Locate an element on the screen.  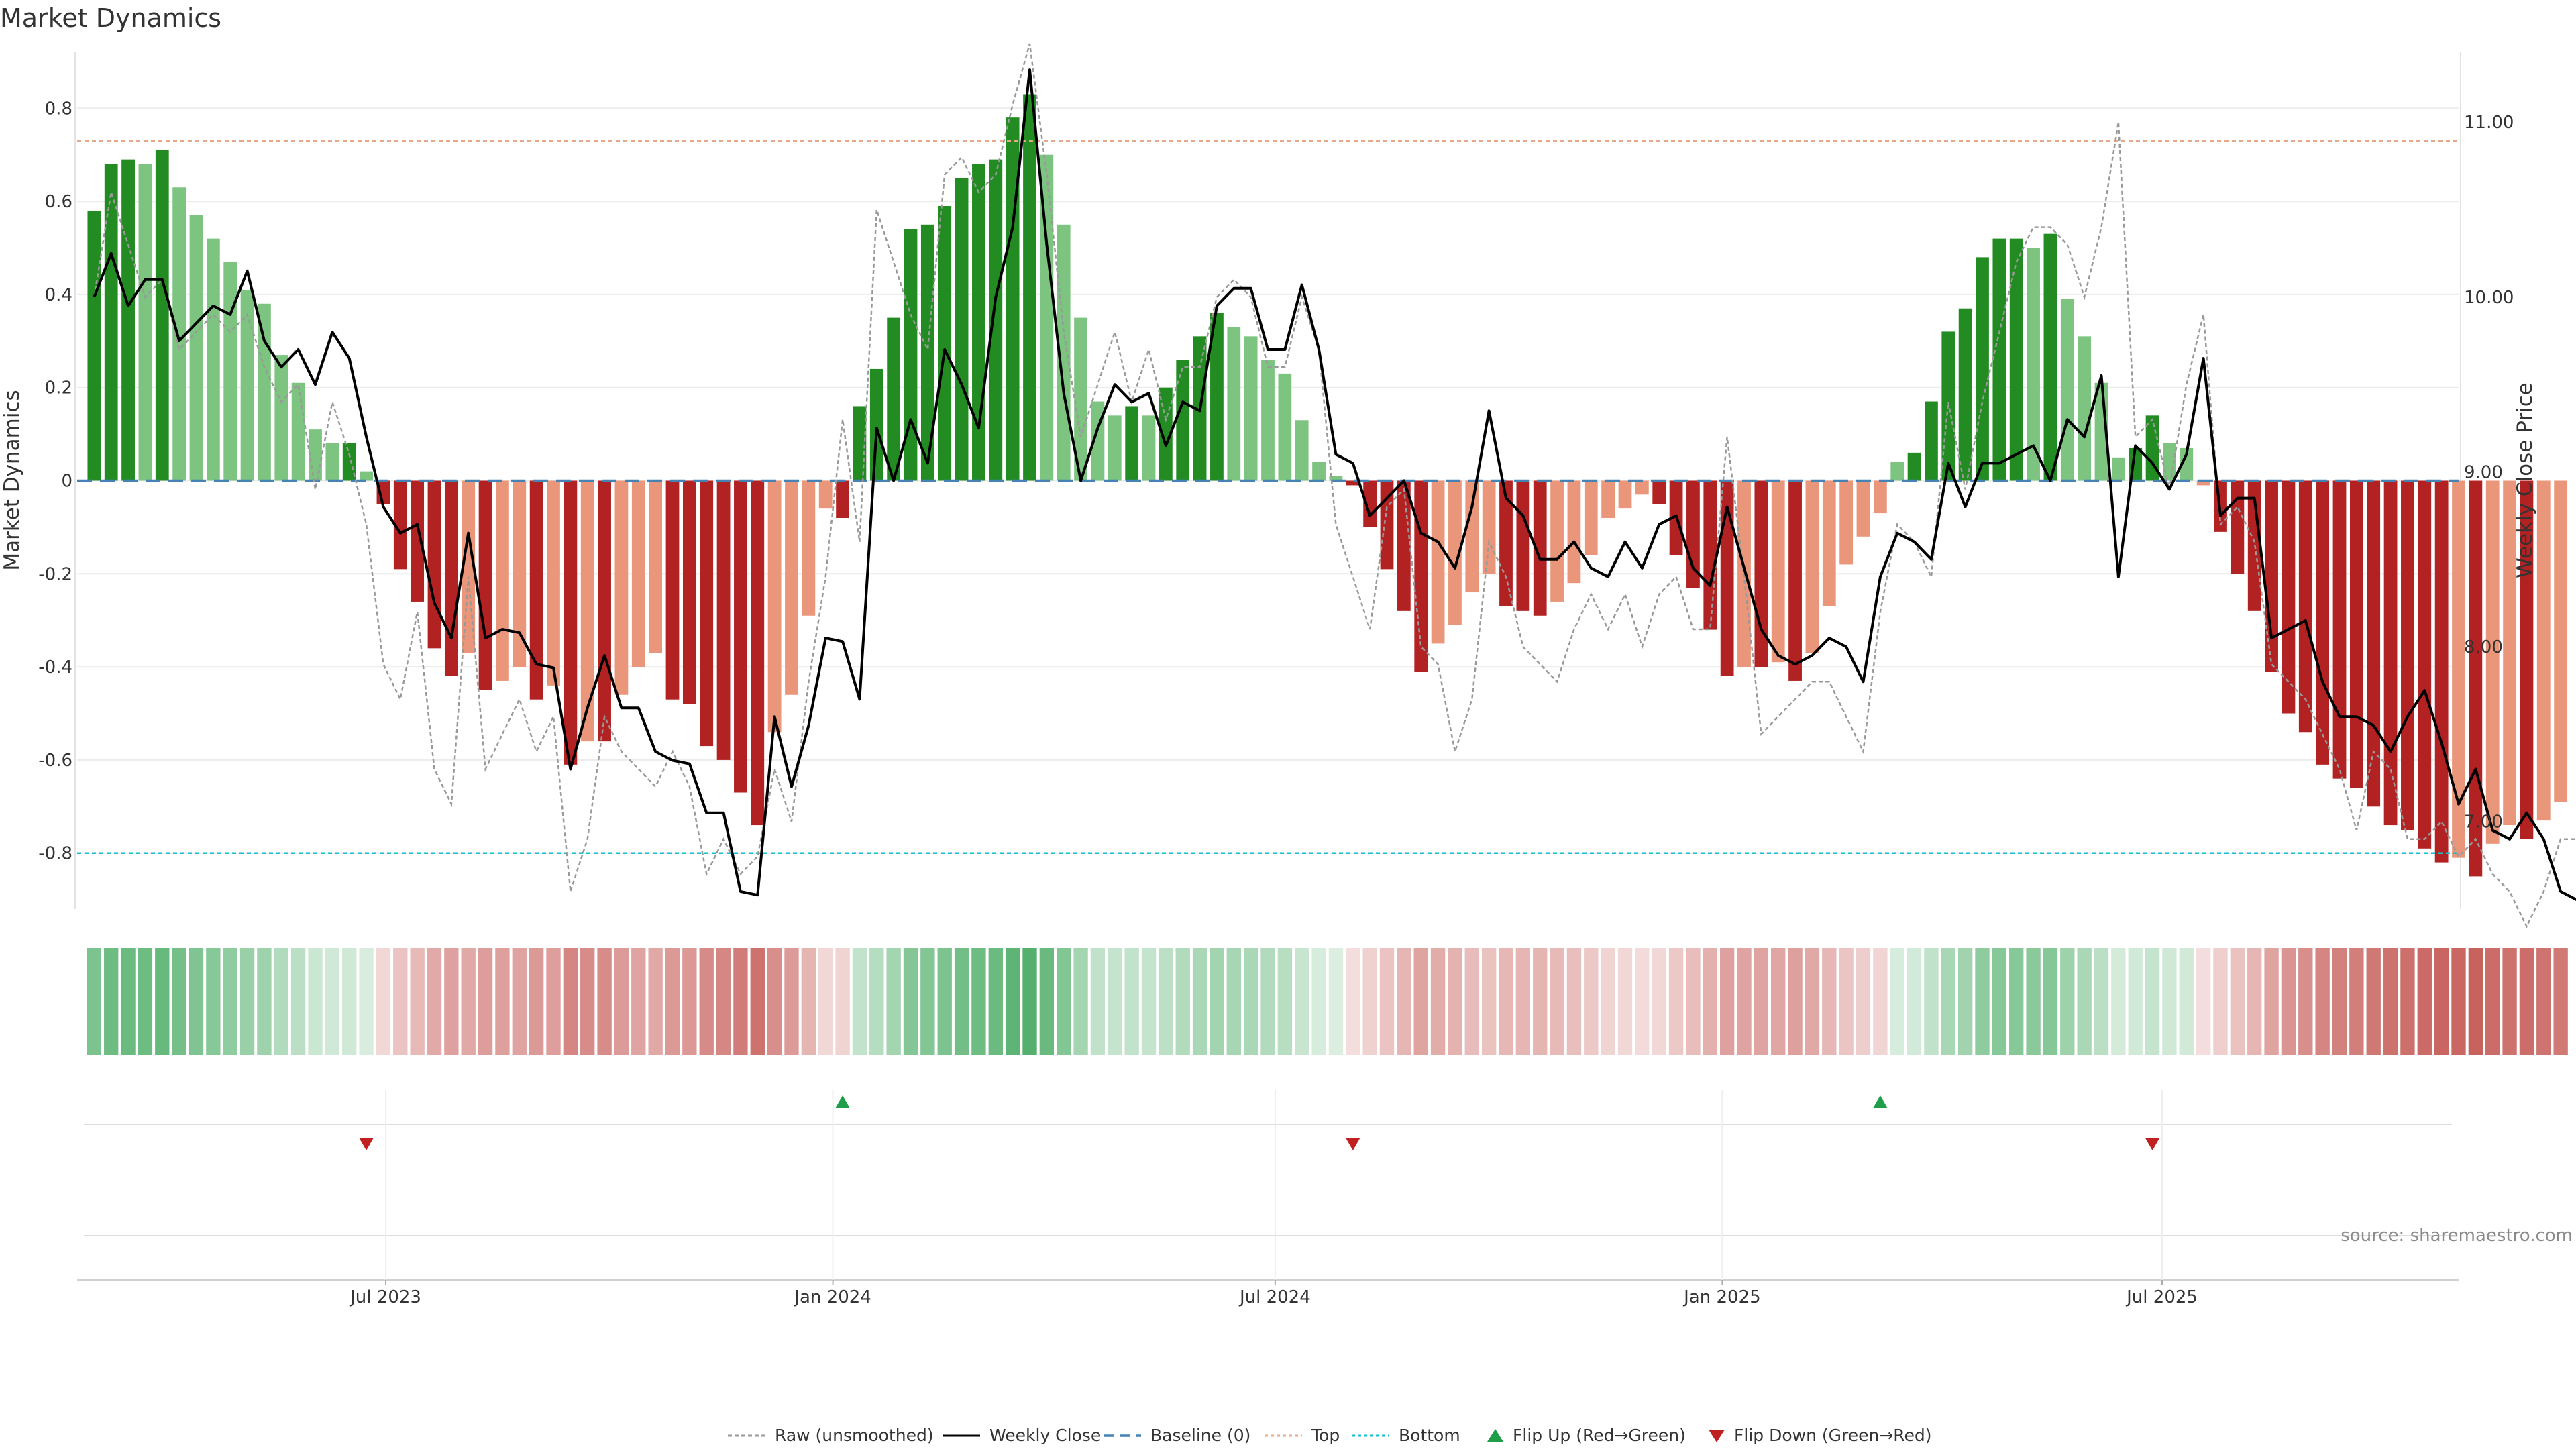
left-tick-label: -0.2 is located at coordinates (55, 574).